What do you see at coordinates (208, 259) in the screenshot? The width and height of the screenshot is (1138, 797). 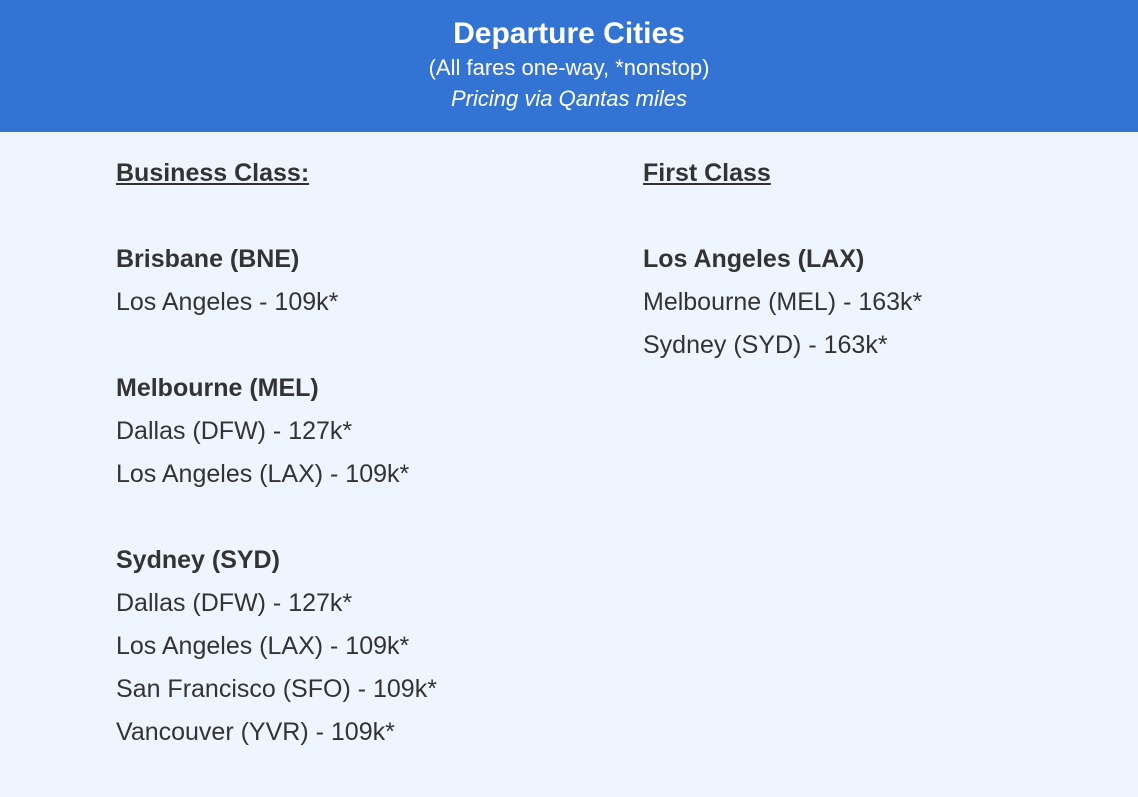 I see `departure-city: Brisbane (BNE)` at bounding box center [208, 259].